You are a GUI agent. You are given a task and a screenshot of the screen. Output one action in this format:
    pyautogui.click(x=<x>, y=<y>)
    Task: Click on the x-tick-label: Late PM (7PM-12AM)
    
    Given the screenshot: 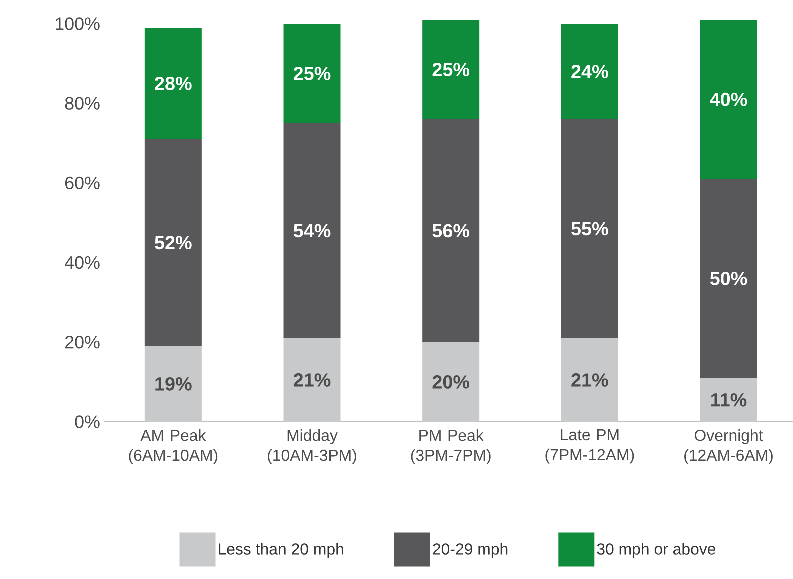 What is the action you would take?
    pyautogui.click(x=590, y=447)
    